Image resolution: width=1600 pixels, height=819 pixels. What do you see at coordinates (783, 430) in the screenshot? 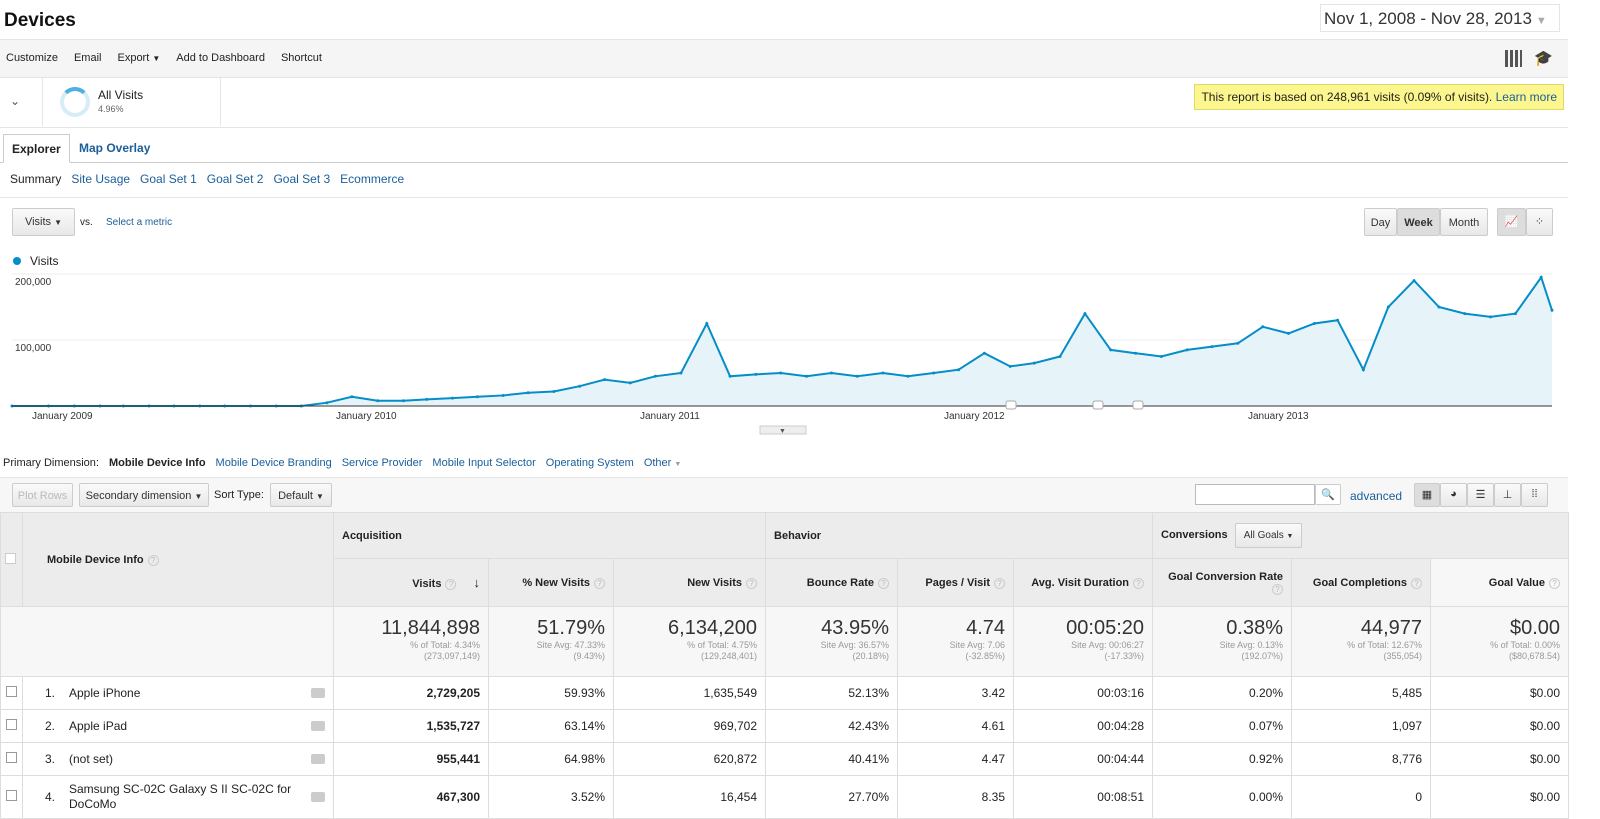
I see `annotation-drawer-toggle` at bounding box center [783, 430].